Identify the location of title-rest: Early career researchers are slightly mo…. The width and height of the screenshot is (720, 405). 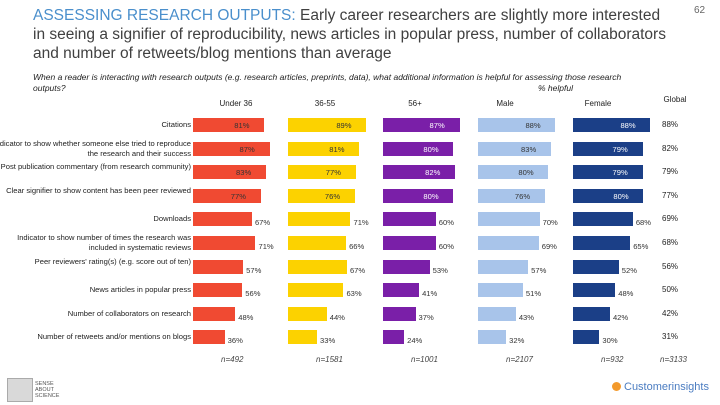
(349, 34).